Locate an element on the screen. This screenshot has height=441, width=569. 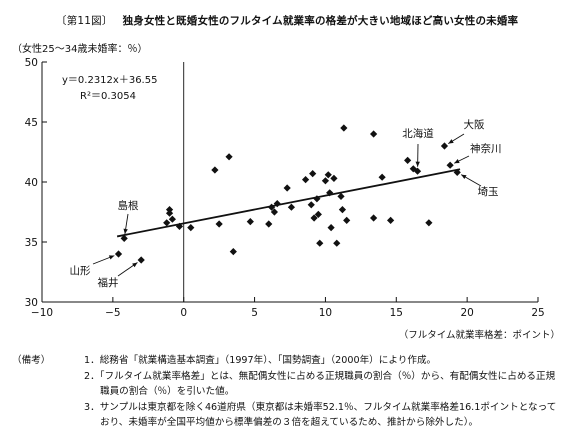
figure-number: 〔第11図〕 is located at coordinates (84, 21).